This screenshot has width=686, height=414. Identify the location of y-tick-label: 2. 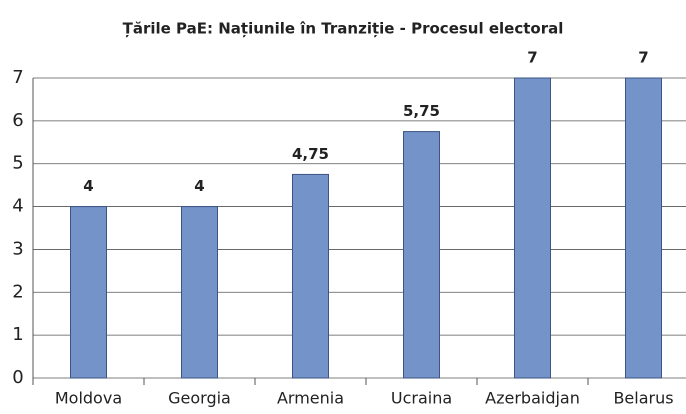
(17, 291).